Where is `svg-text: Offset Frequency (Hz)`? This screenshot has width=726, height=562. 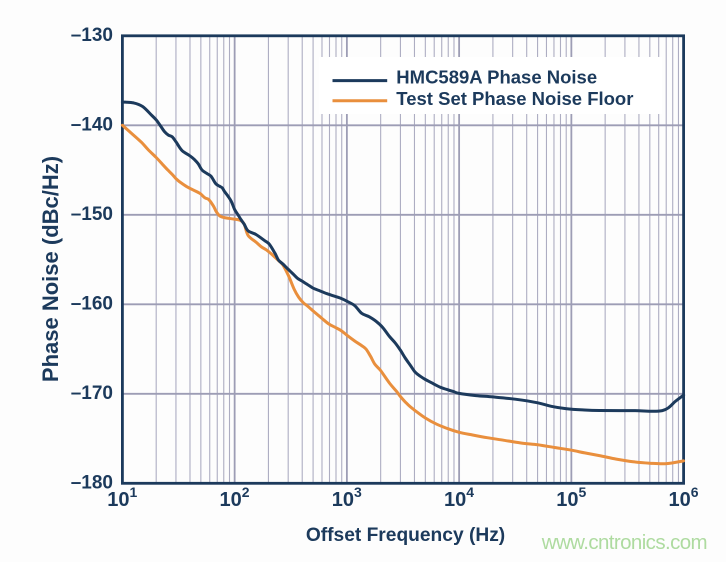 svg-text: Offset Frequency (Hz) is located at coordinates (405, 535).